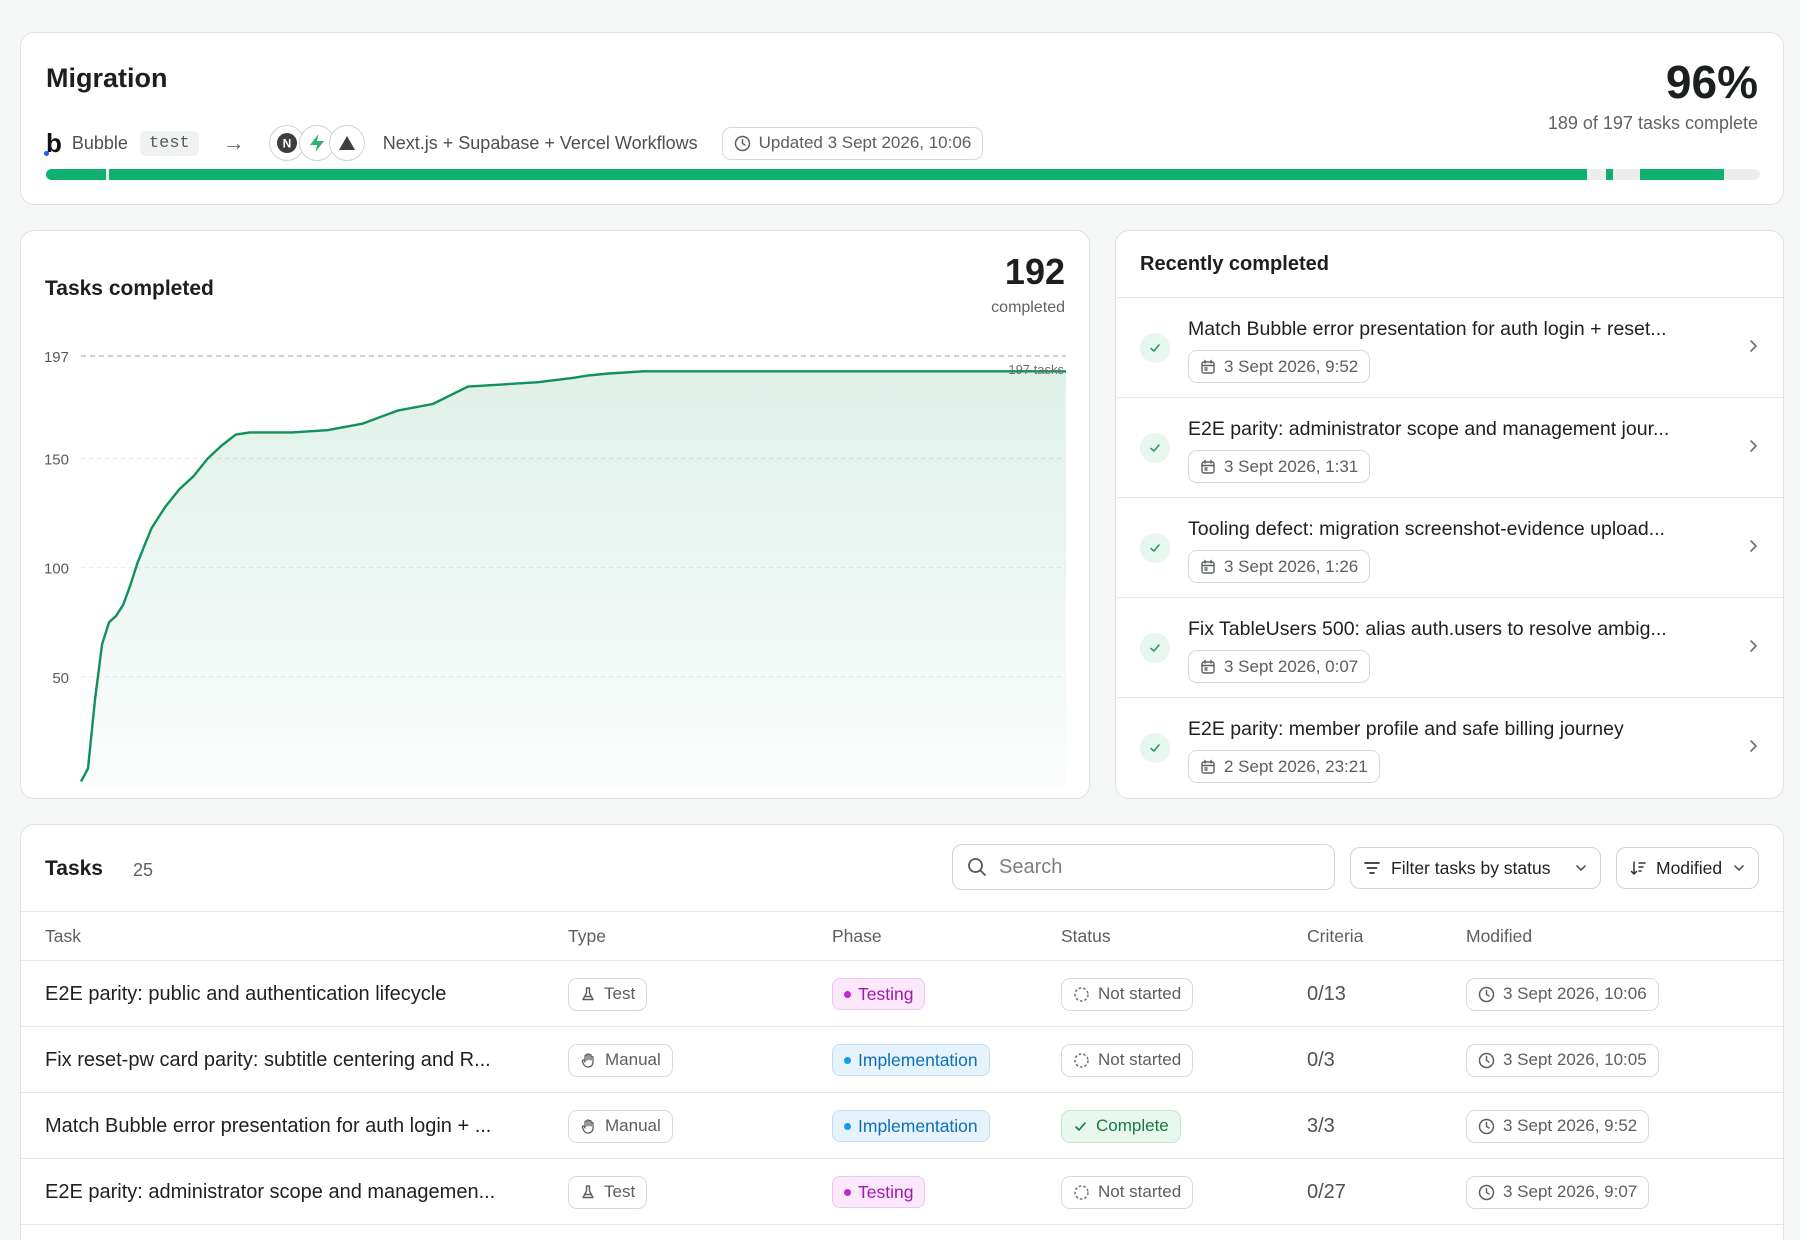  I want to click on recent-item-date-text: 3 Sept 2026, 0:07, so click(1291, 666).